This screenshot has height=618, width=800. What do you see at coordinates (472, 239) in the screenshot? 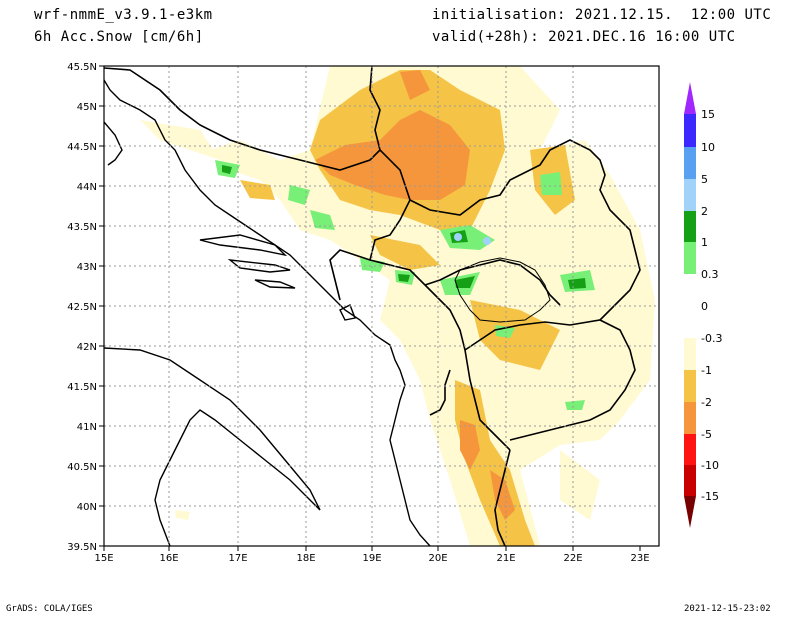
I see `snow-positive-max-area` at bounding box center [472, 239].